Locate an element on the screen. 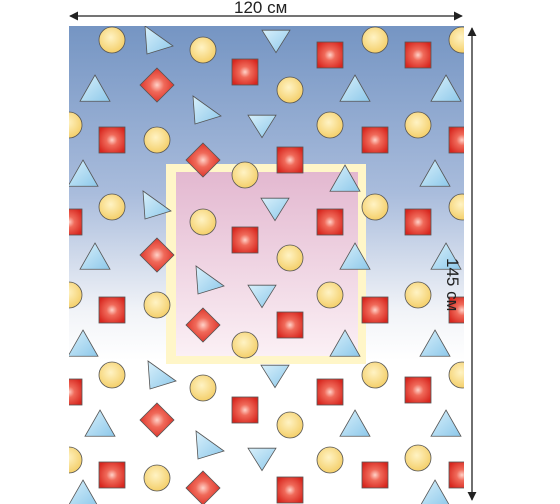 Image resolution: width=560 pixels, height=504 pixels. height-label: 145 см is located at coordinates (452, 285).